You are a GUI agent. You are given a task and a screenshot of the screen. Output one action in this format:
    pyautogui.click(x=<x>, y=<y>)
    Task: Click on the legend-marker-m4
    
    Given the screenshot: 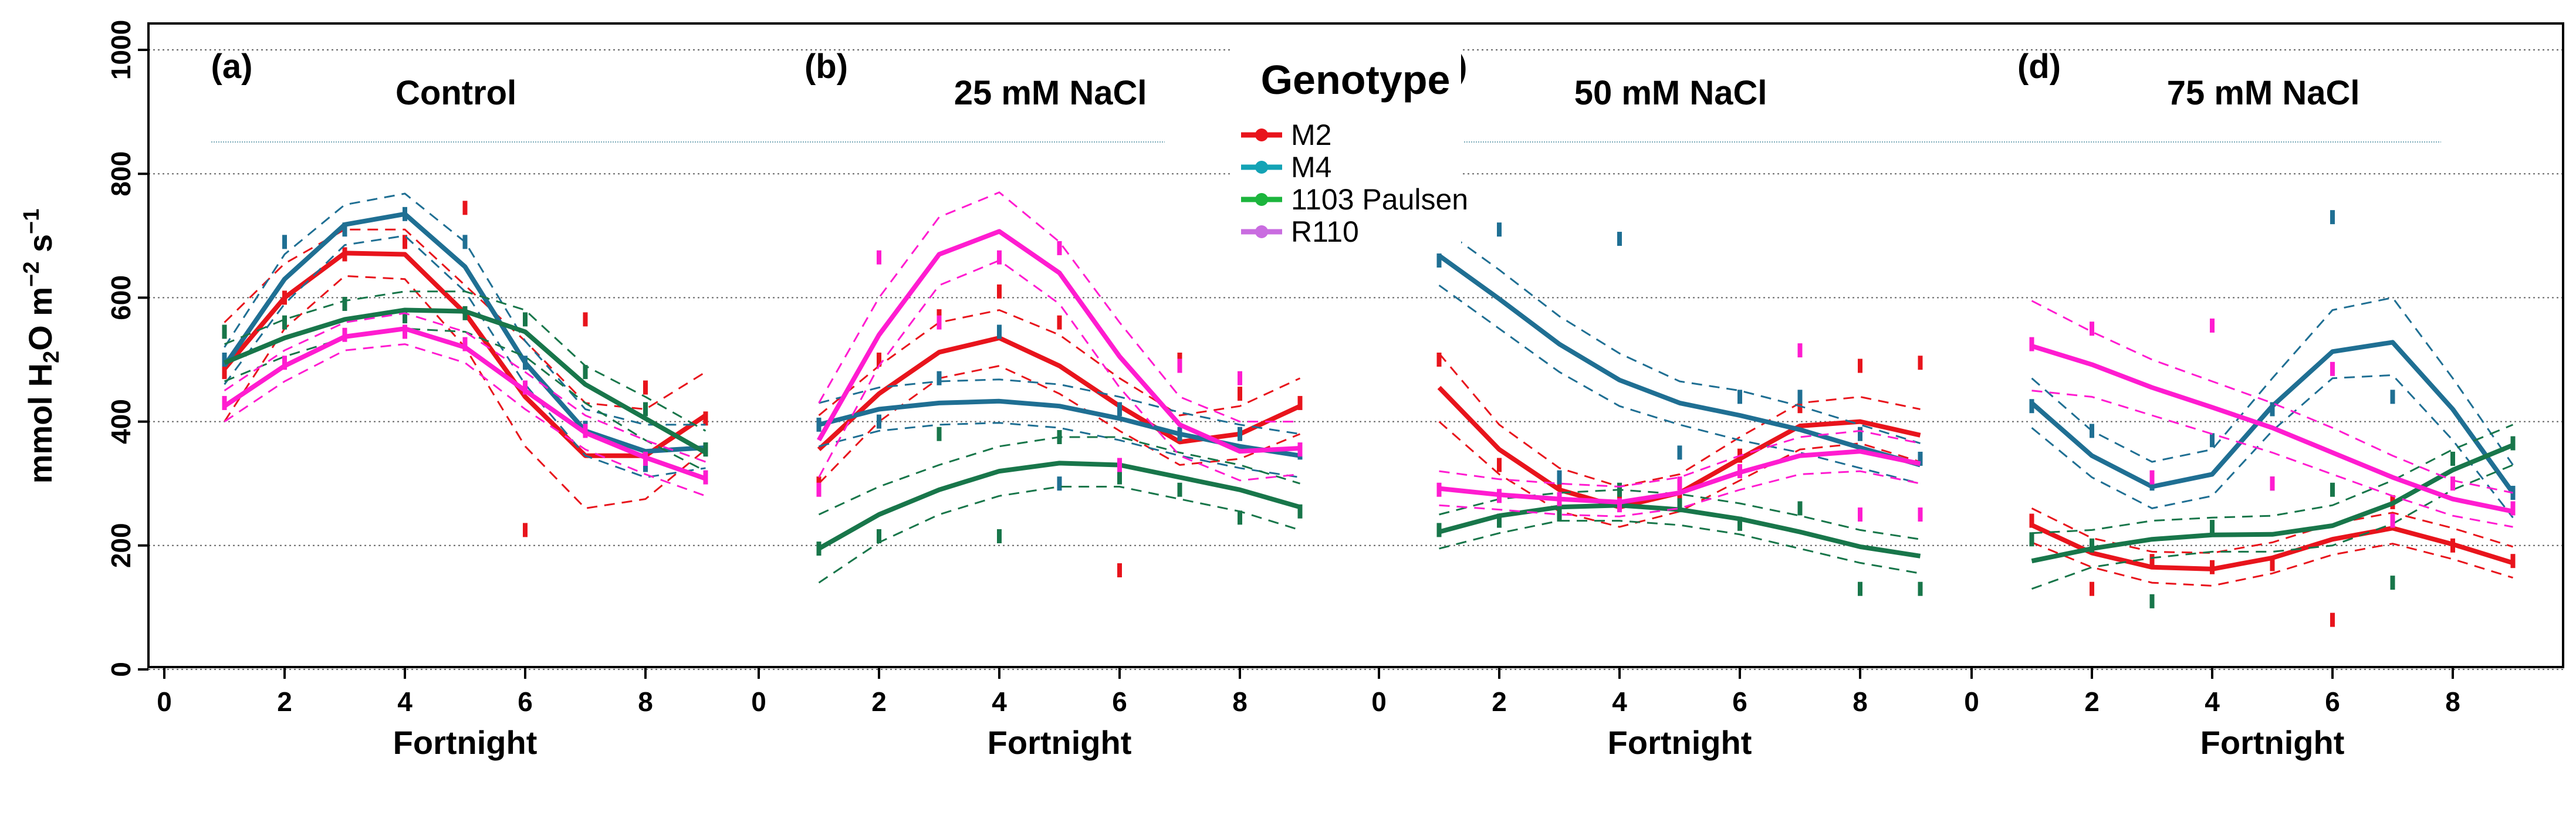 What is the action you would take?
    pyautogui.click(x=1261, y=167)
    